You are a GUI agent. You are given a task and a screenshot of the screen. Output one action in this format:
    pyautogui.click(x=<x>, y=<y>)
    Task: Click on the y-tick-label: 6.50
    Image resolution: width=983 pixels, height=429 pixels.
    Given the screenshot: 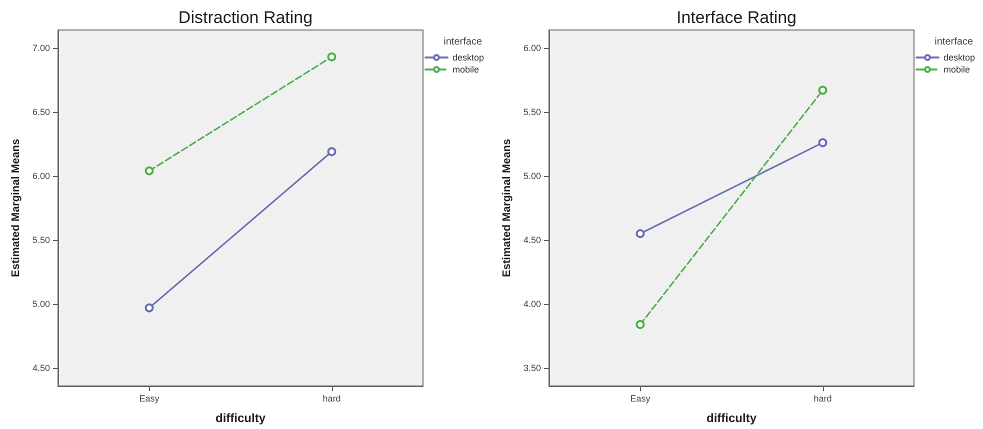 What is the action you would take?
    pyautogui.click(x=41, y=111)
    